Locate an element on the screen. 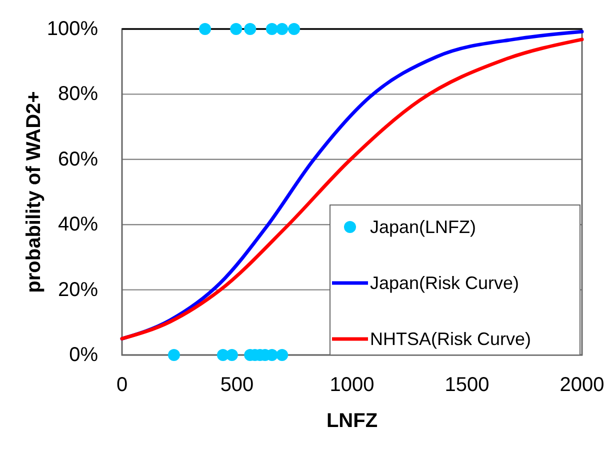  x-tick-label: 0 is located at coordinates (122, 385).